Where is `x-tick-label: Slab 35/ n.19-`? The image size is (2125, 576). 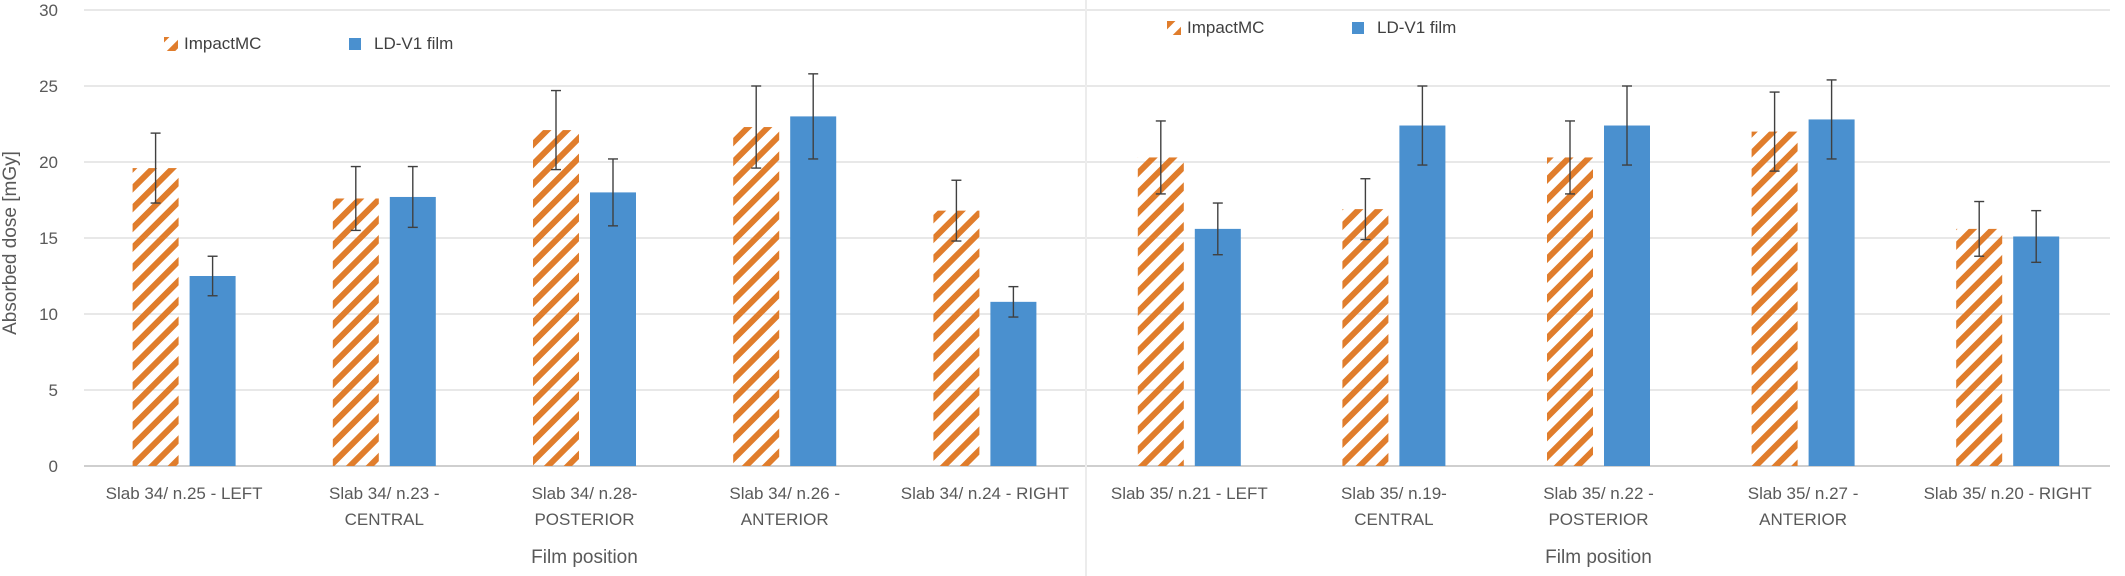
x-tick-label: Slab 35/ n.19- is located at coordinates (1394, 493).